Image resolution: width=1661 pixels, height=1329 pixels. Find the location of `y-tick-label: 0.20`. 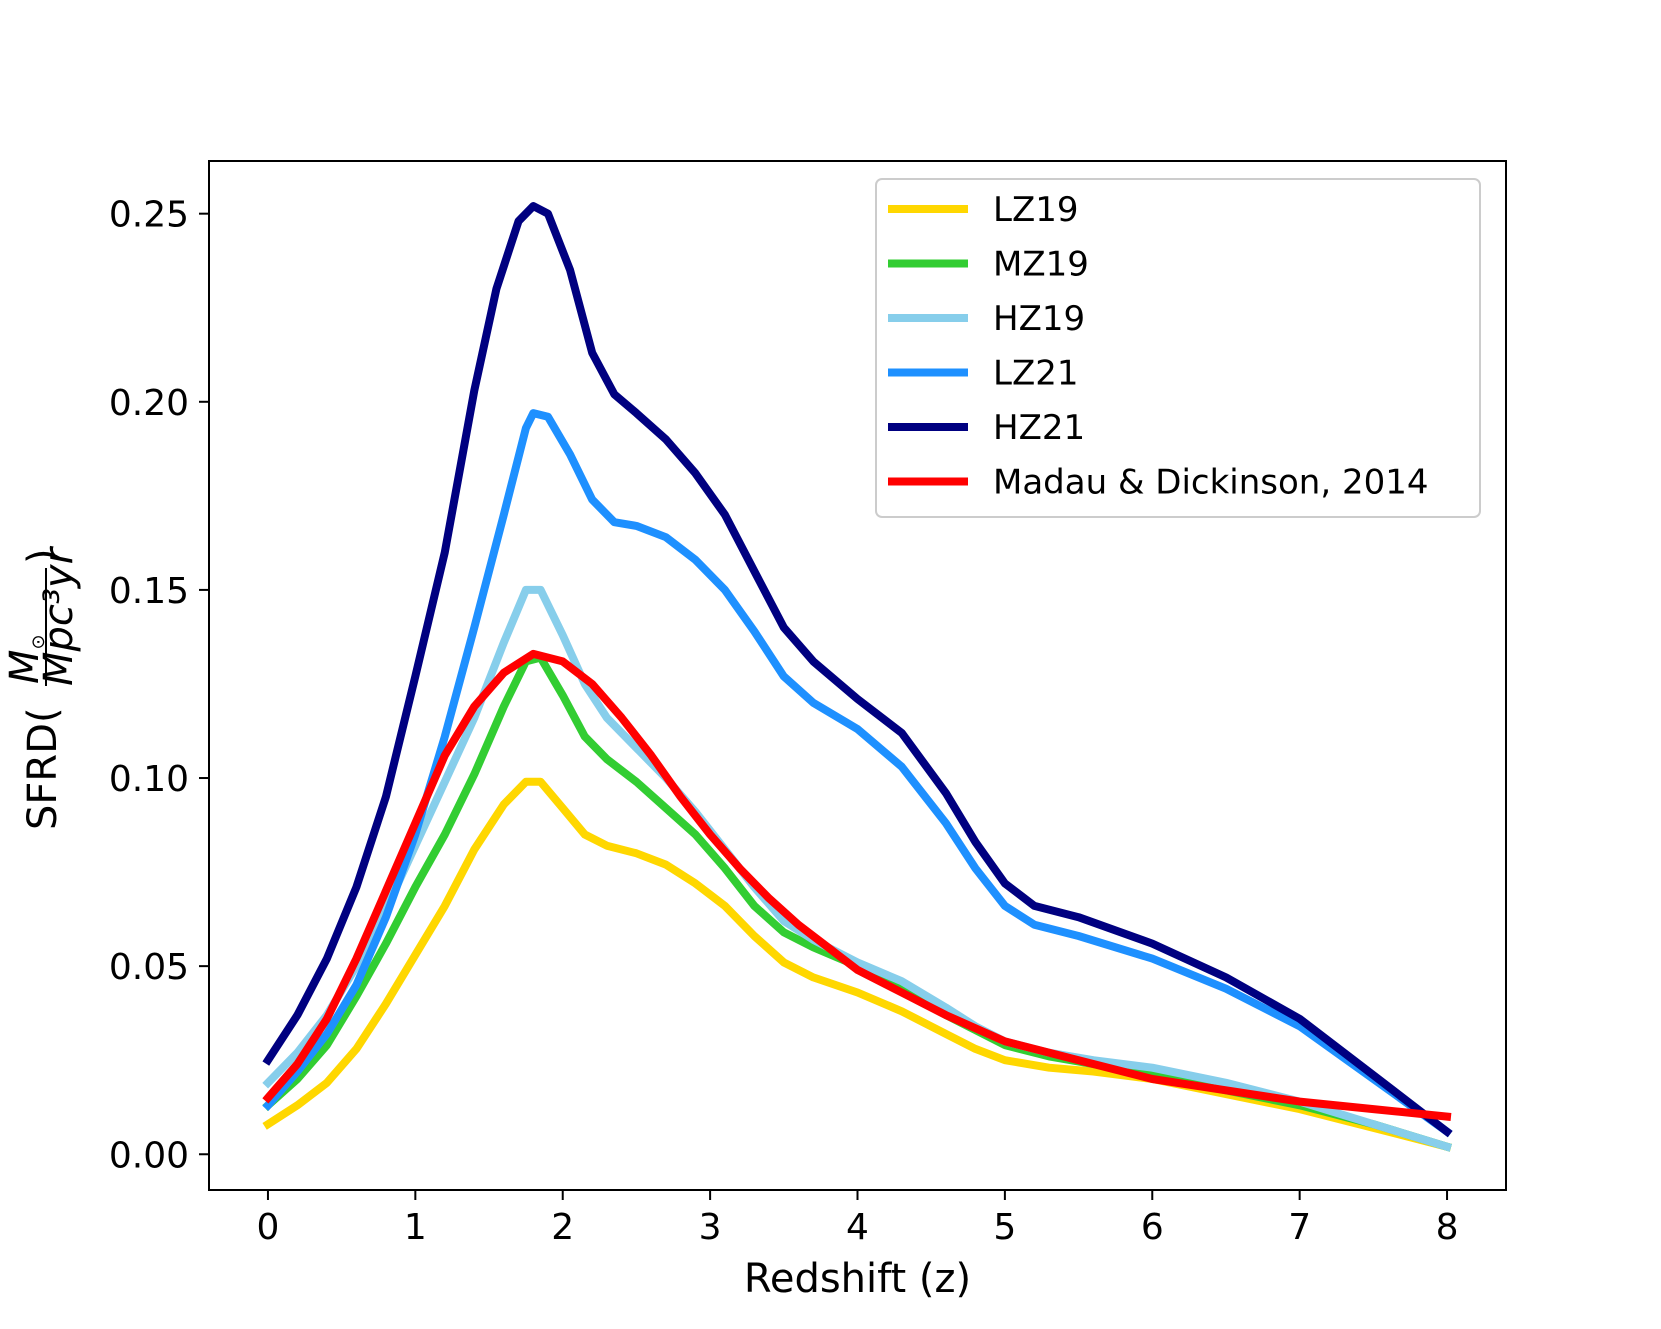

y-tick-label: 0.20 is located at coordinates (149, 403).